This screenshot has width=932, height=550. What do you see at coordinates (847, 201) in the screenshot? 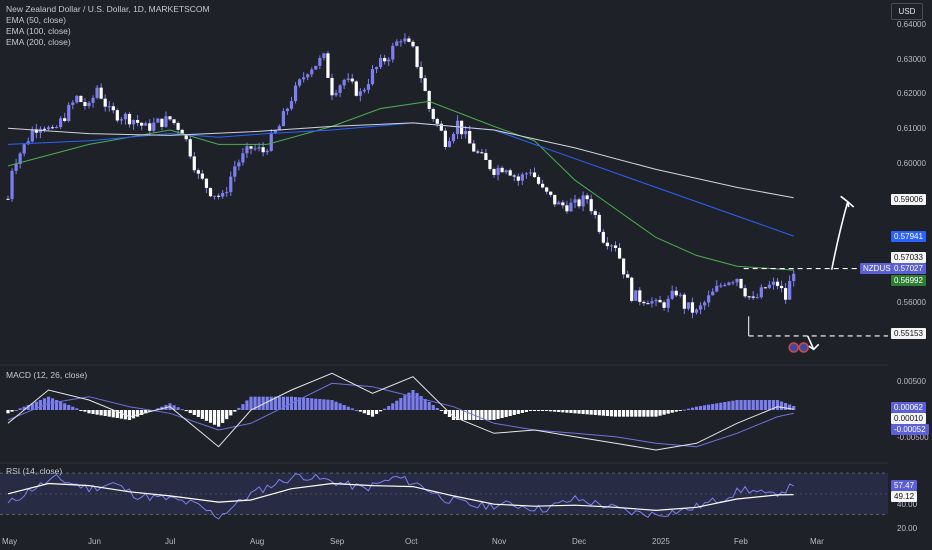
I see `bullish-arrow-head` at bounding box center [847, 201].